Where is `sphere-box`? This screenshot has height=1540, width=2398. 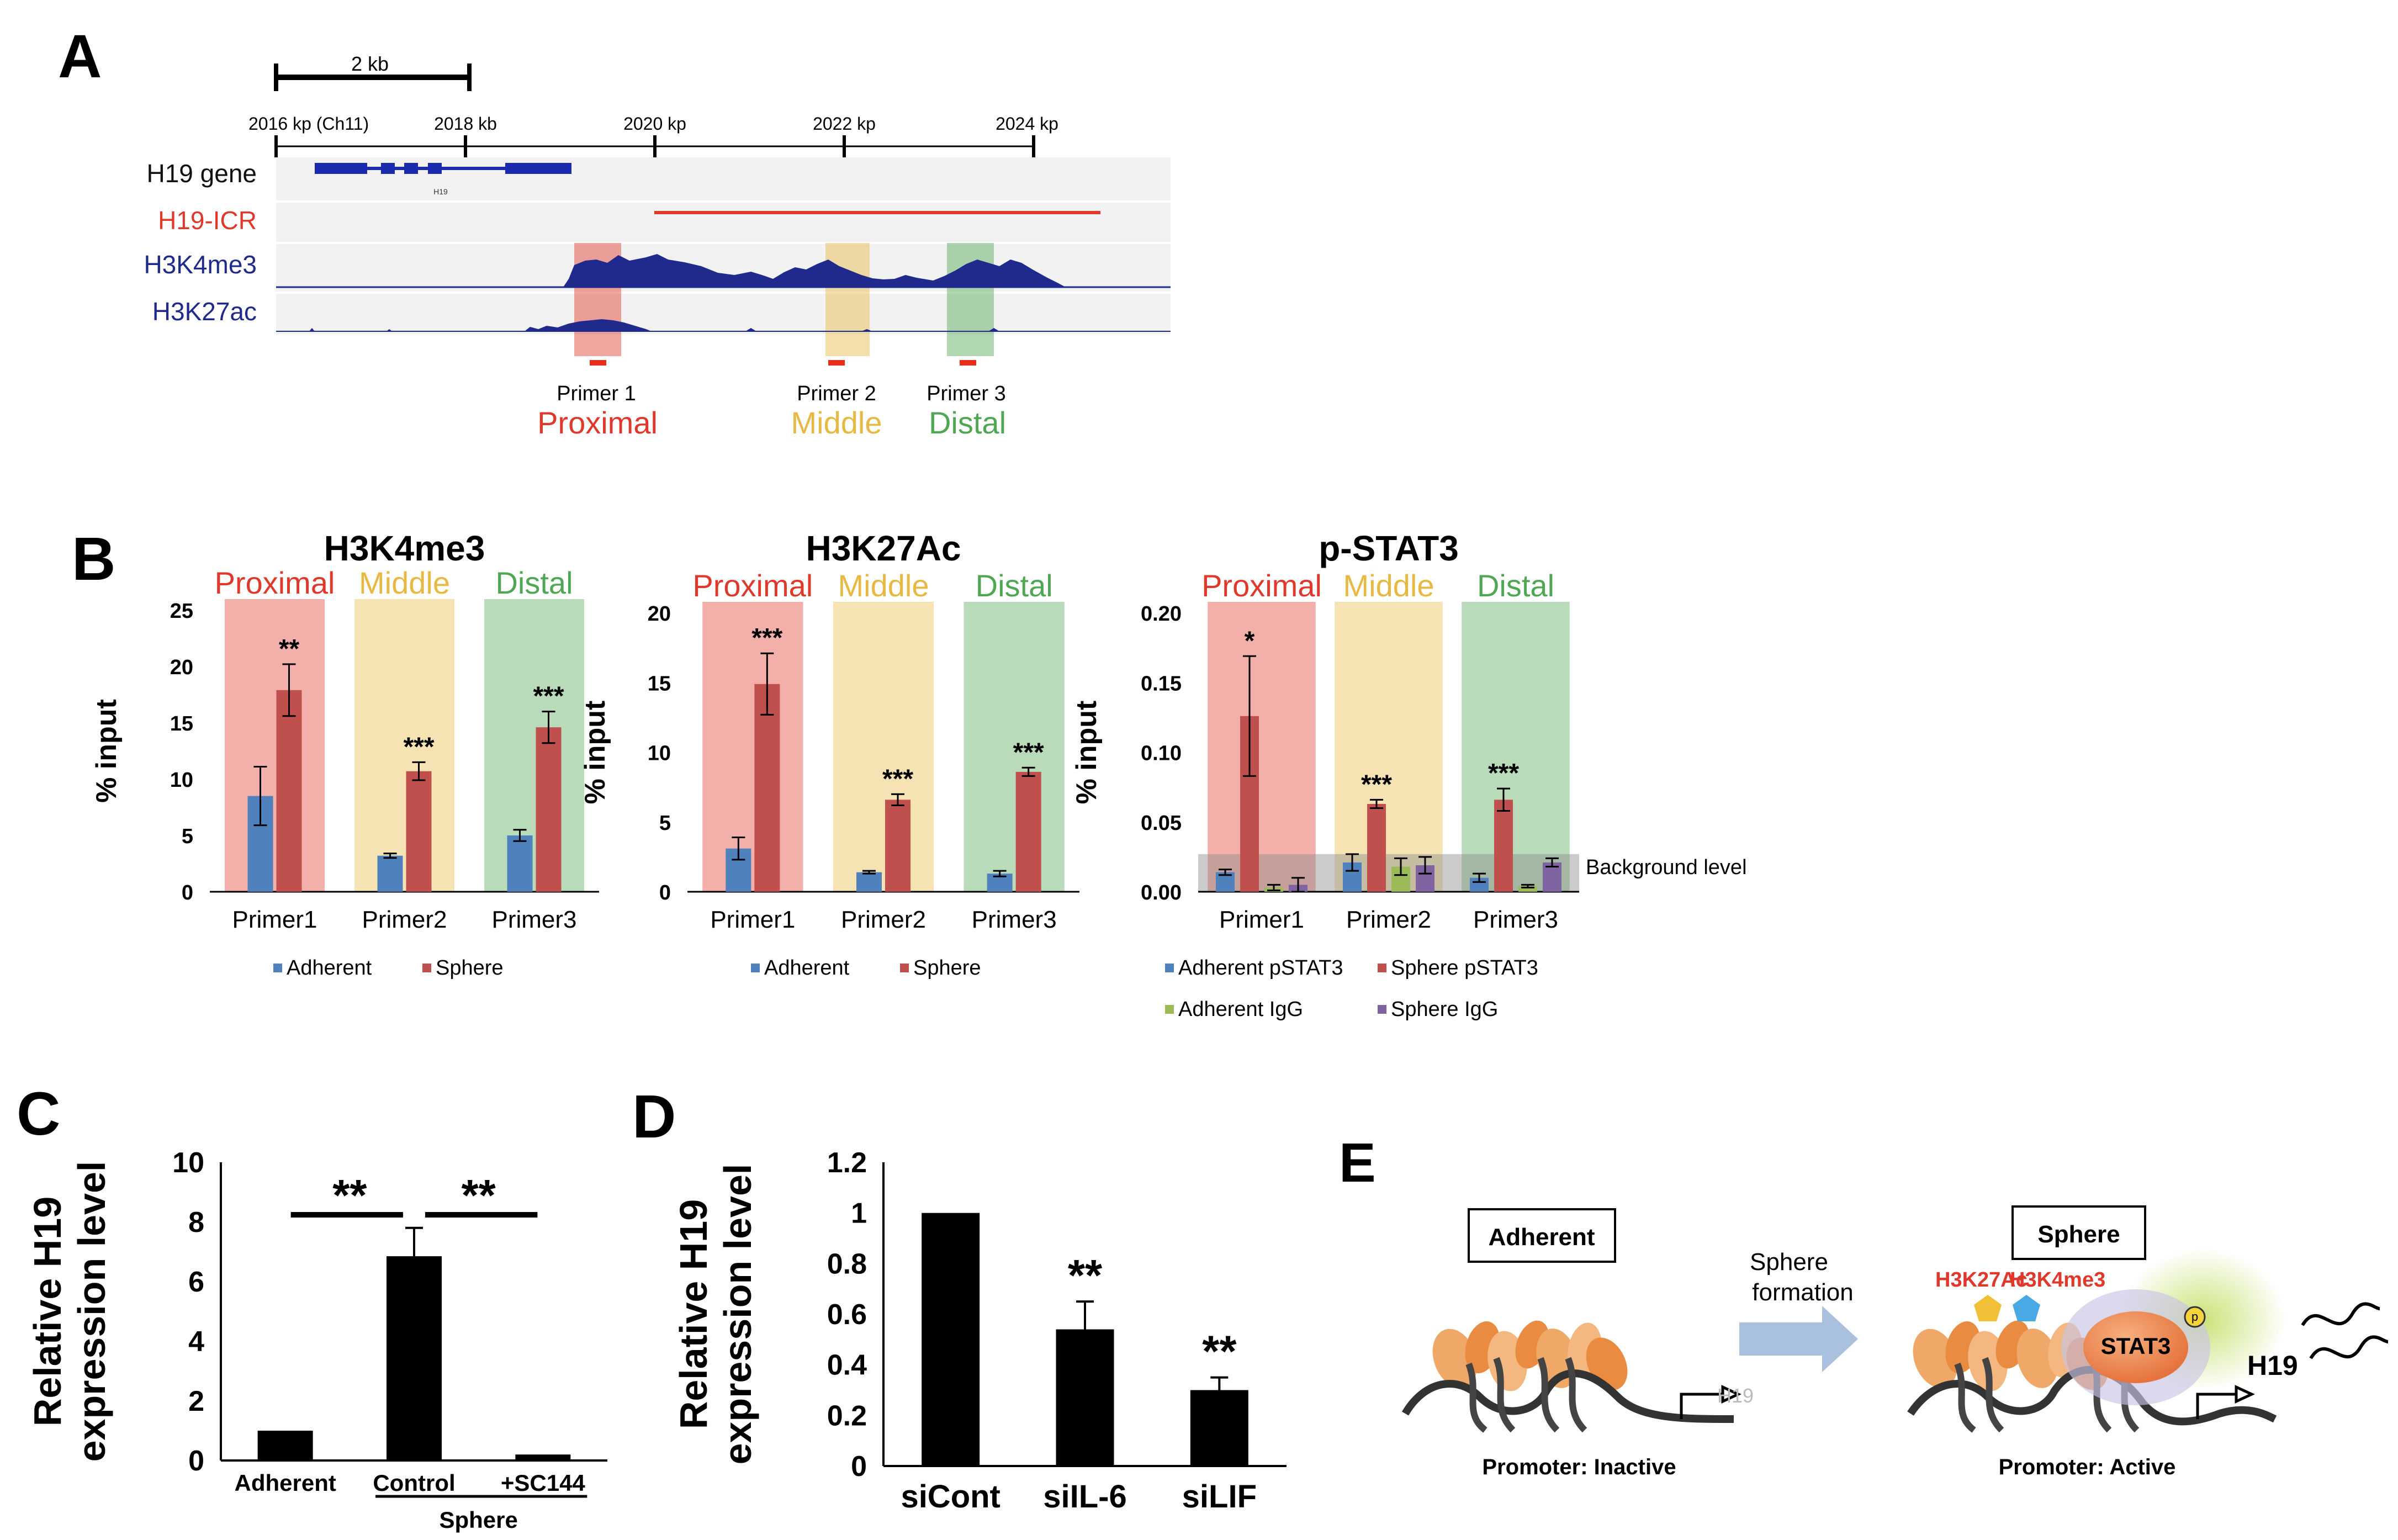
sphere-box is located at coordinates (2078, 1232).